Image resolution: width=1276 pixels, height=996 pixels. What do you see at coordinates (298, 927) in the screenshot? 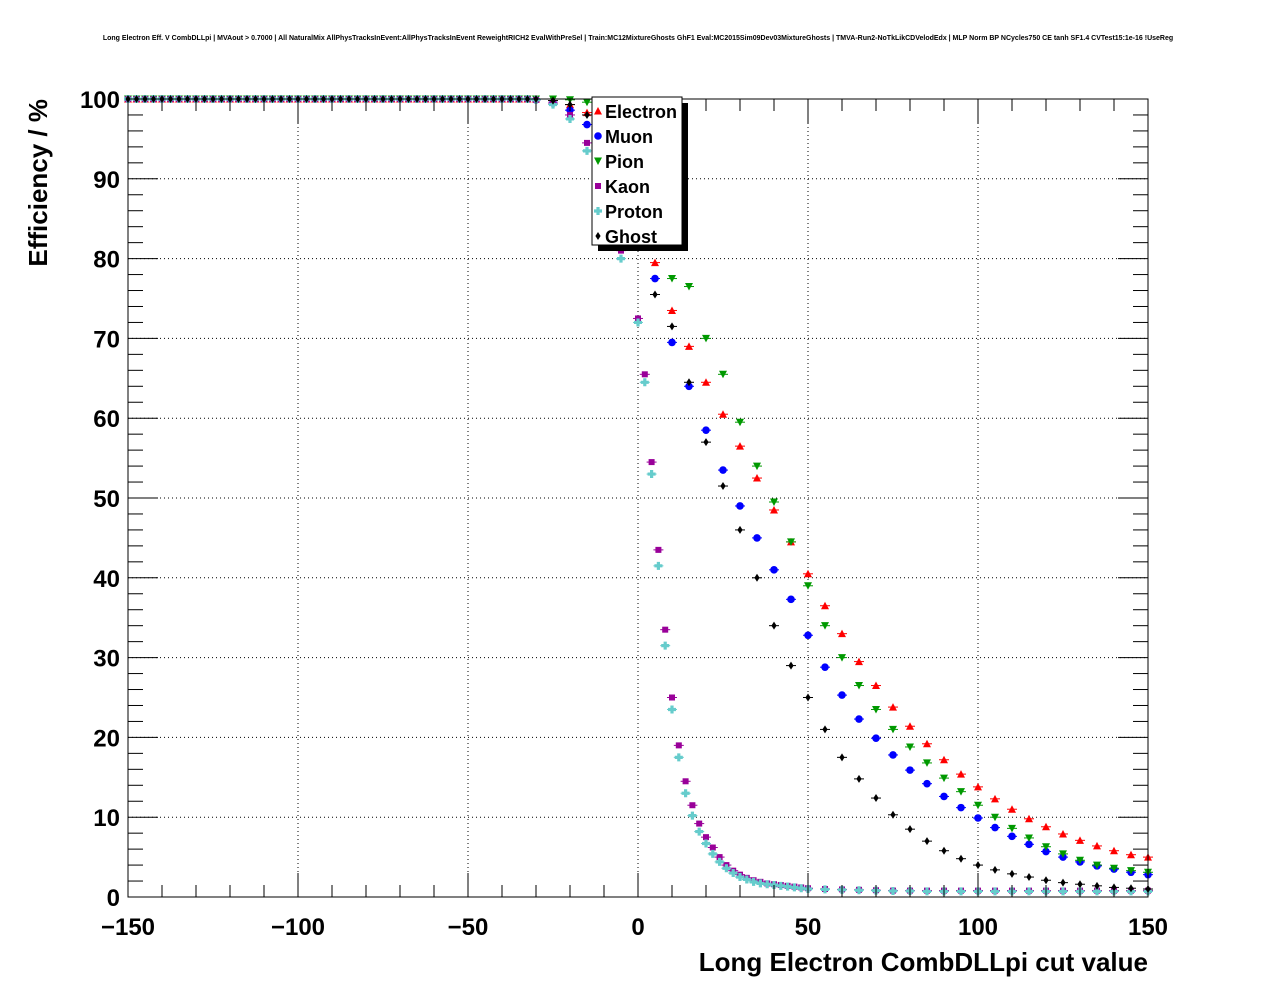
I see `x-tick-label: −100` at bounding box center [298, 927].